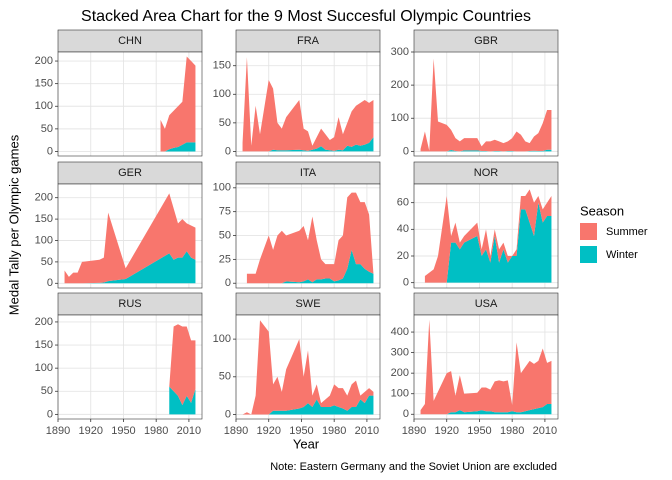 The width and height of the screenshot is (672, 480). Describe the element at coordinates (622, 255) in the screenshot. I see `legend-label: Winter` at that location.